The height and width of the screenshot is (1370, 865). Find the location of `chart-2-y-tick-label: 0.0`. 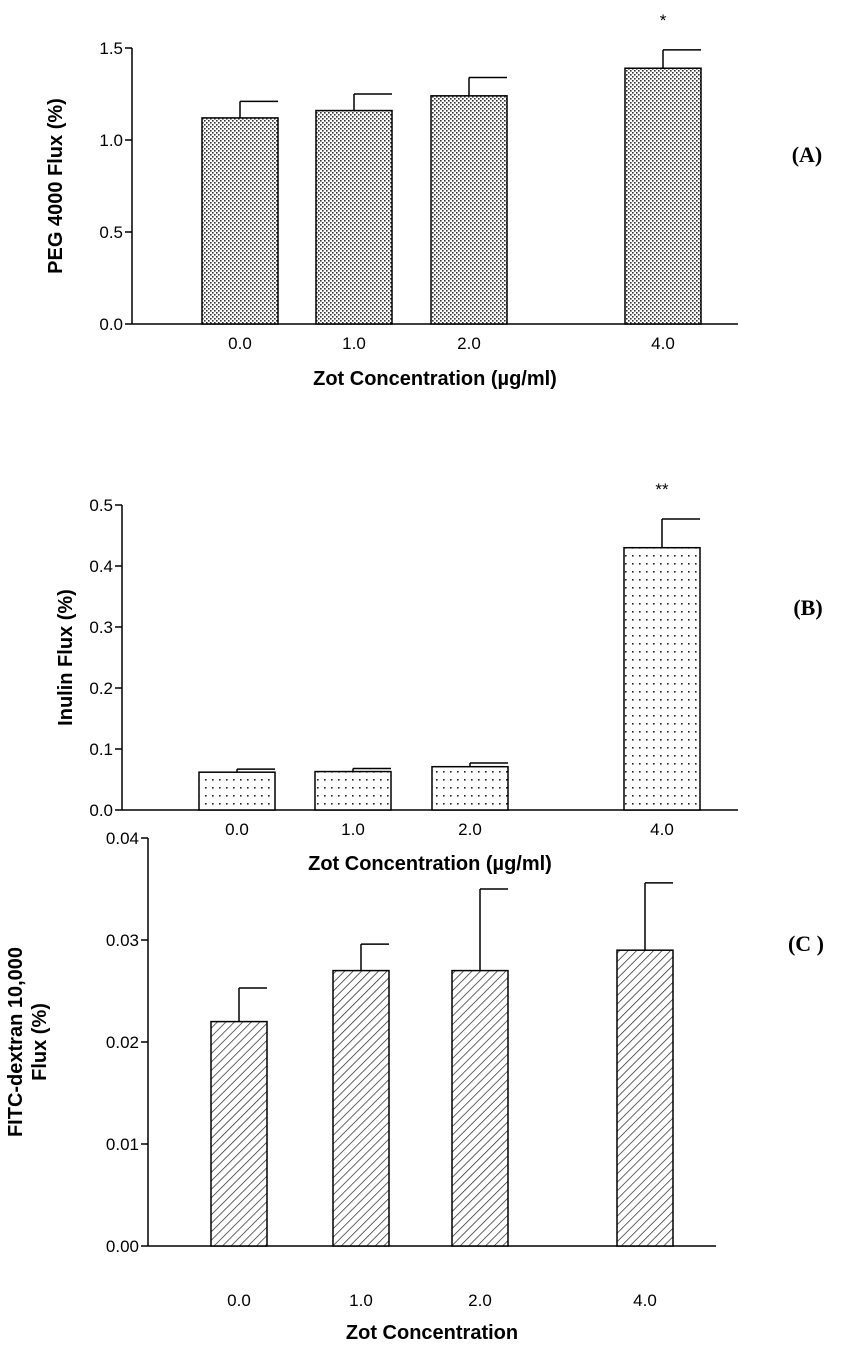

chart-2-y-tick-label: 0.0 is located at coordinates (101, 810).